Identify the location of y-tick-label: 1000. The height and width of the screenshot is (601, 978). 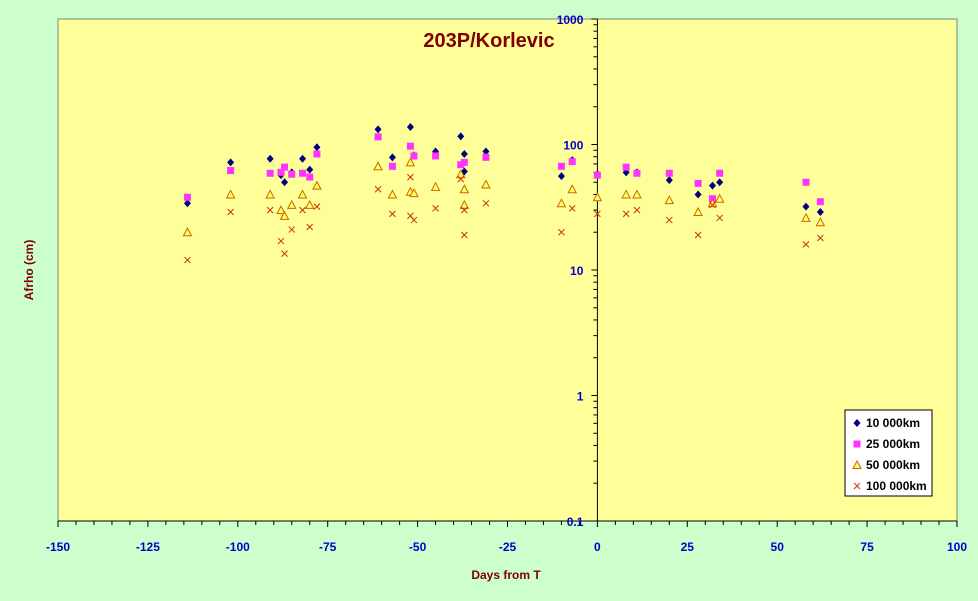
(570, 20).